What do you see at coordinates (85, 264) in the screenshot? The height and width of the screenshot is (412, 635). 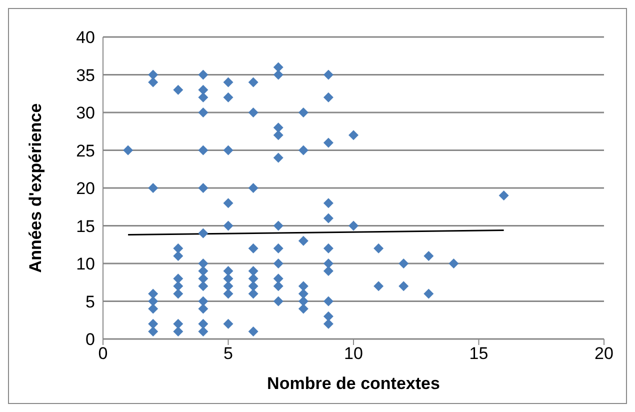 I see `y-tick-label: 10` at bounding box center [85, 264].